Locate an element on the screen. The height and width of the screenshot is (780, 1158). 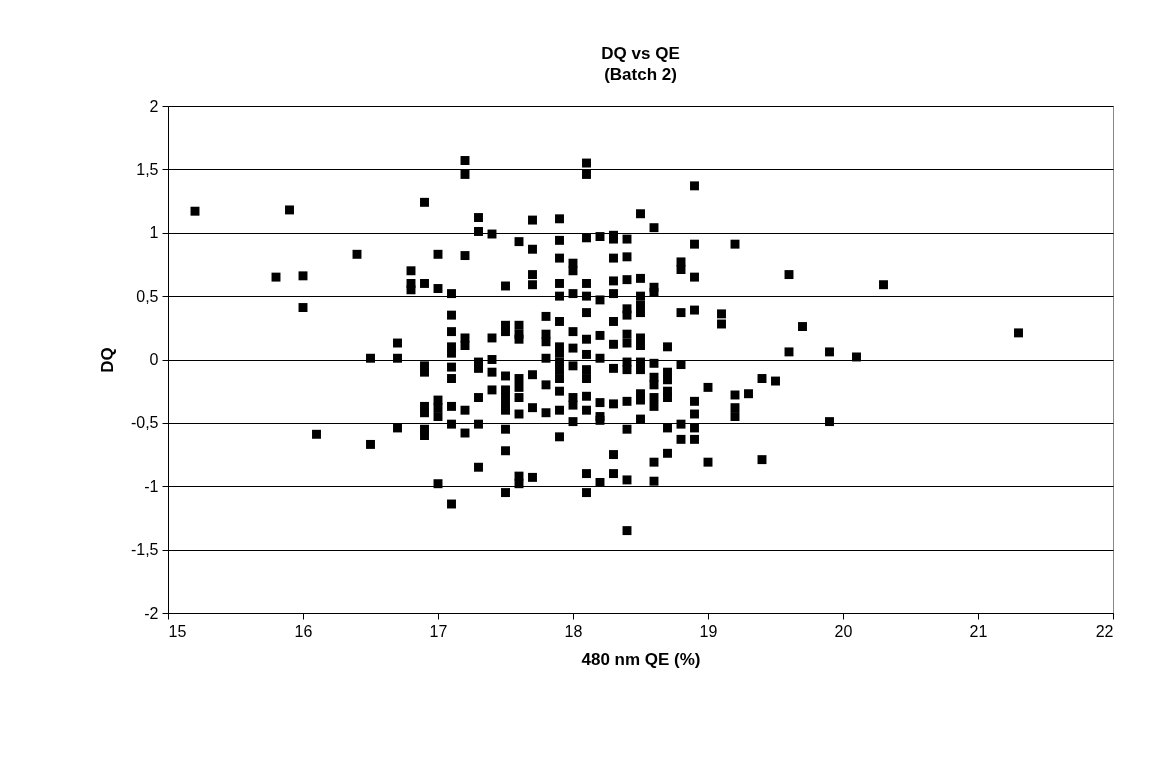
y-axis-title: DQ is located at coordinates (107, 360).